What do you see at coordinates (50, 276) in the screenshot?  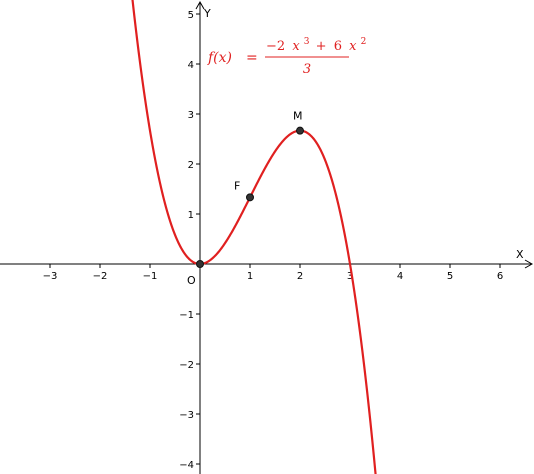 I see `x-tick-label: −3` at bounding box center [50, 276].